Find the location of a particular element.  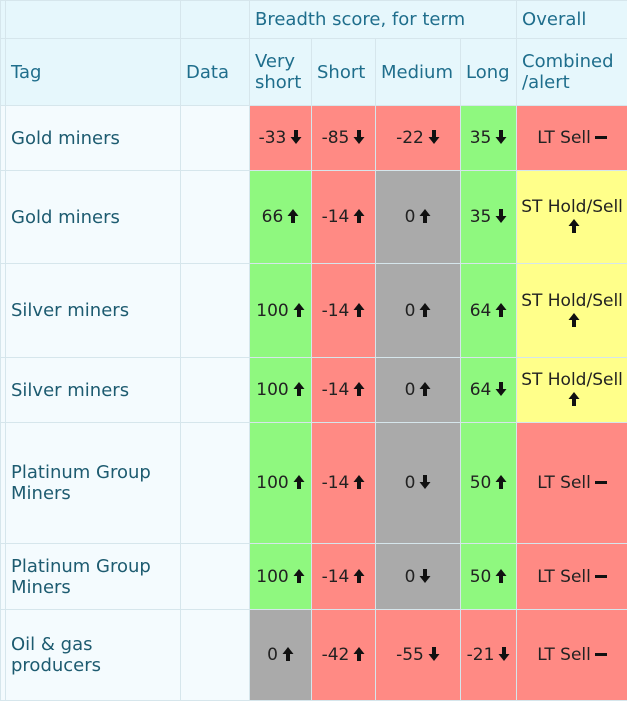

score-cell: -85 is located at coordinates (344, 138).